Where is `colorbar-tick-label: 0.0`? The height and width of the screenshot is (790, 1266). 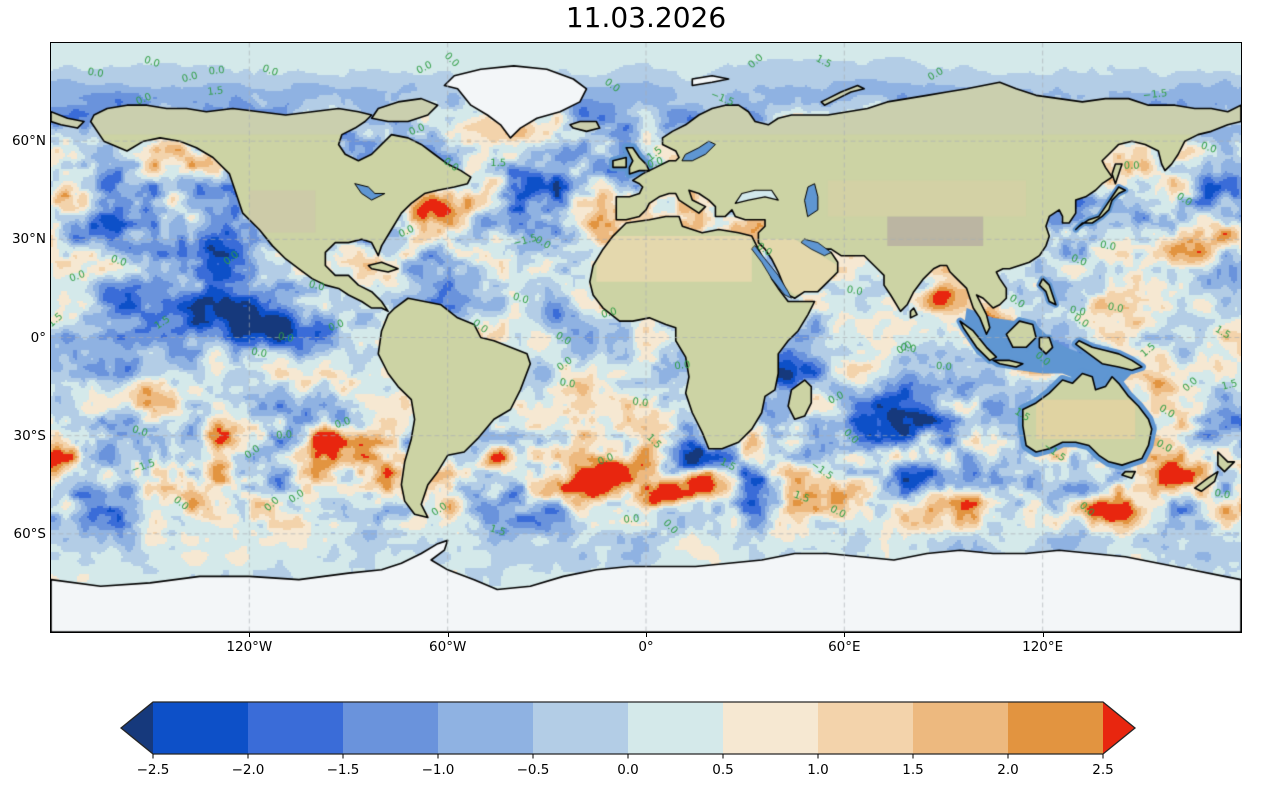 colorbar-tick-label: 0.0 is located at coordinates (628, 770).